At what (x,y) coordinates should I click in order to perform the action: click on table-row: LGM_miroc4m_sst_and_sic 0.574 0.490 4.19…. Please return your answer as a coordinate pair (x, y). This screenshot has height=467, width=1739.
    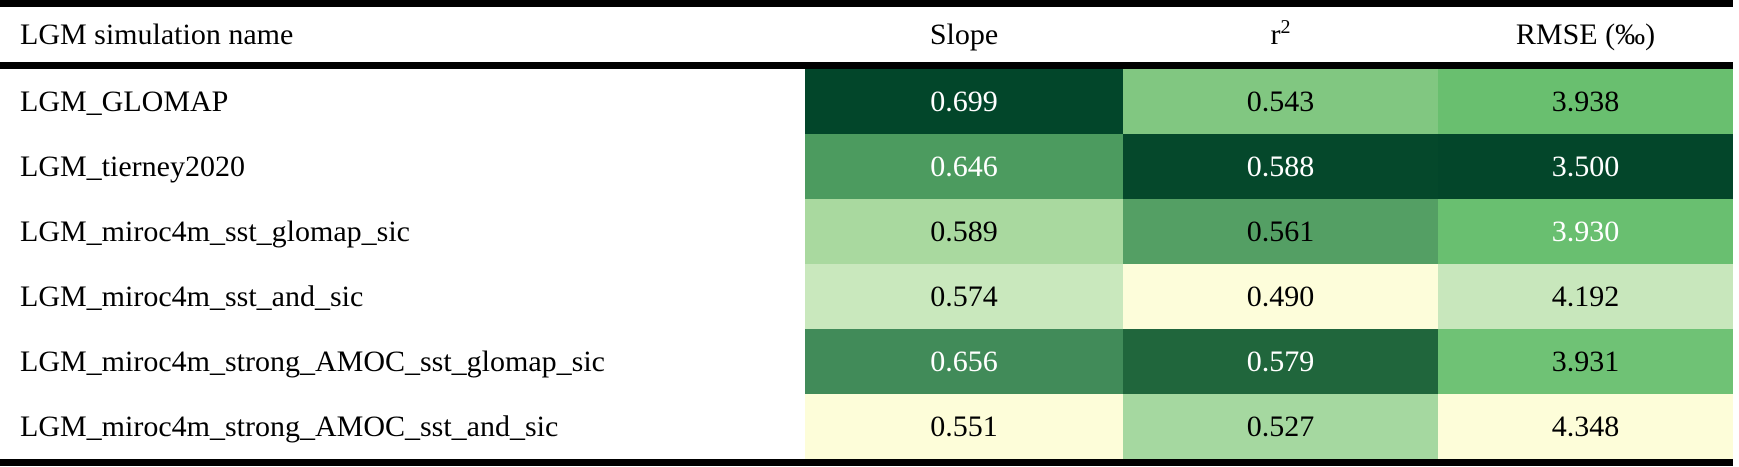
    Looking at the image, I should click on (866, 296).